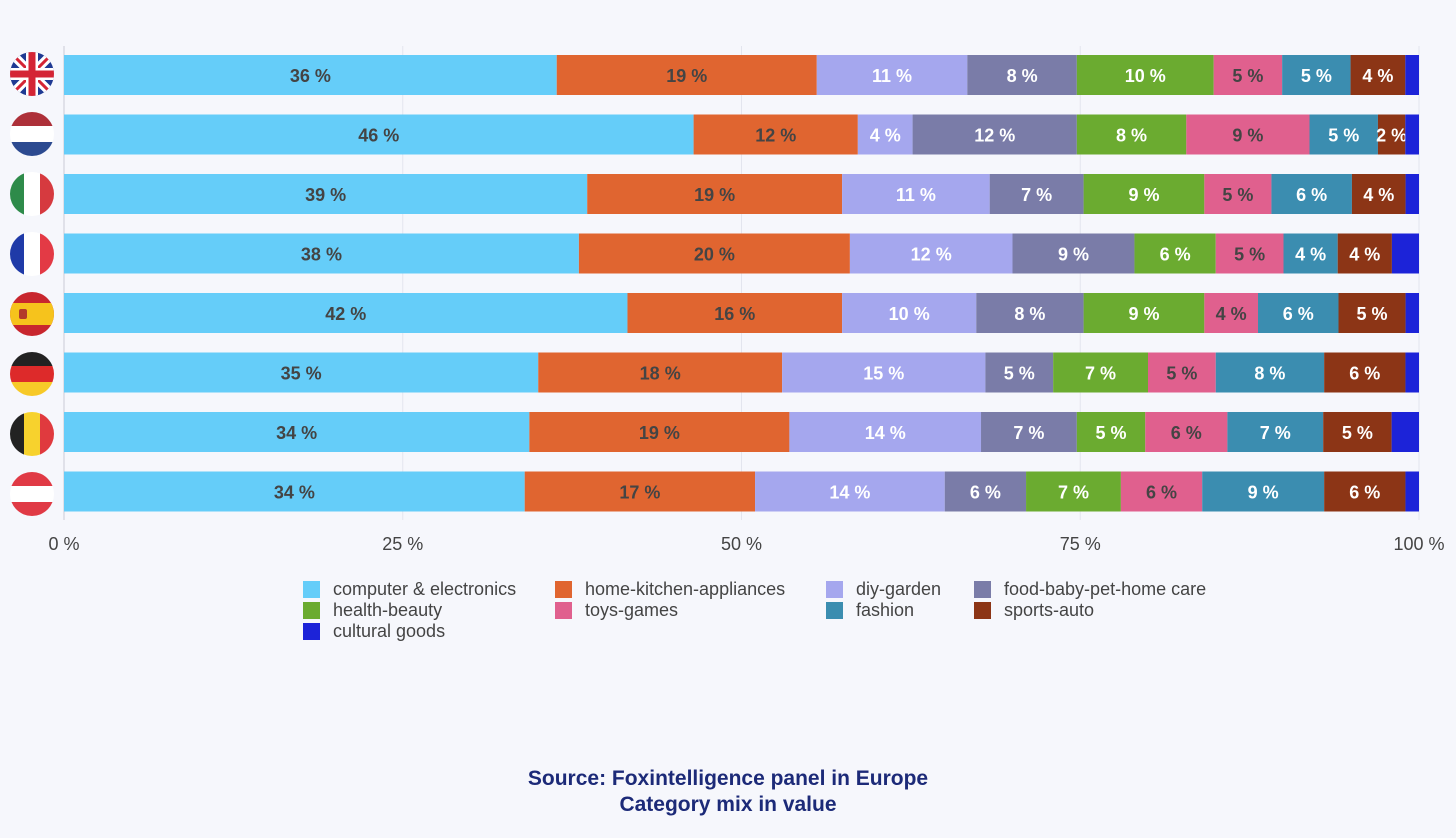 This screenshot has width=1456, height=838. I want to click on legend-label: health-beauty, so click(388, 610).